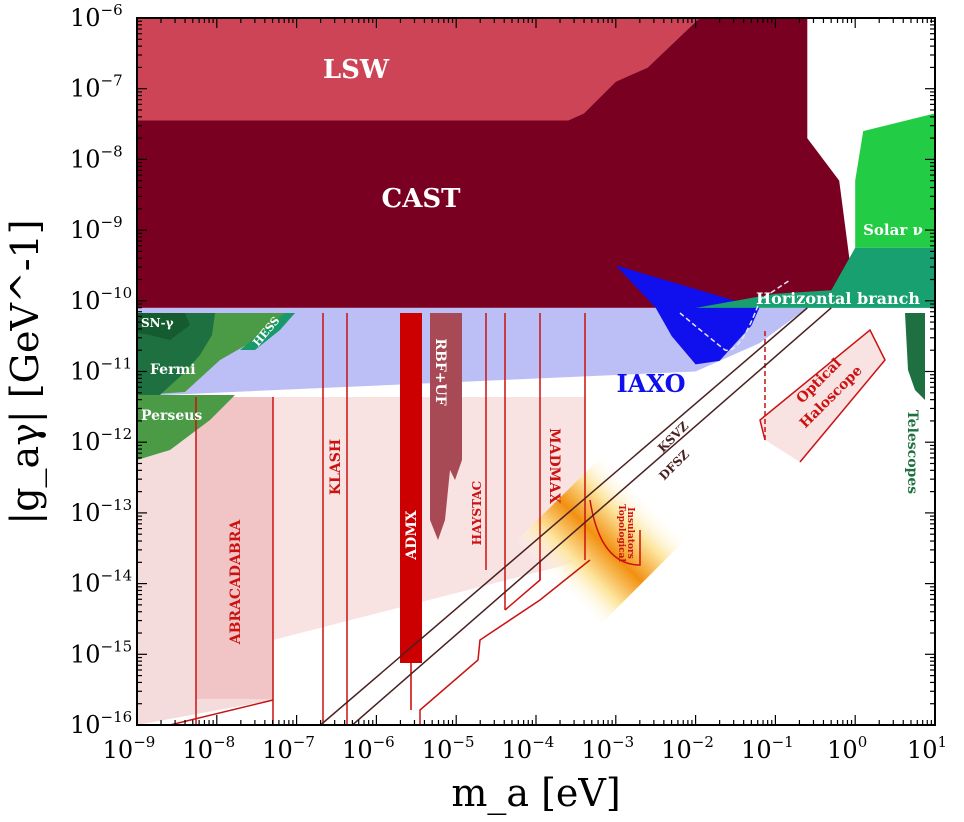  Describe the element at coordinates (96, 16) in the screenshot. I see `y-tick-label: 10⁻⁶` at that location.